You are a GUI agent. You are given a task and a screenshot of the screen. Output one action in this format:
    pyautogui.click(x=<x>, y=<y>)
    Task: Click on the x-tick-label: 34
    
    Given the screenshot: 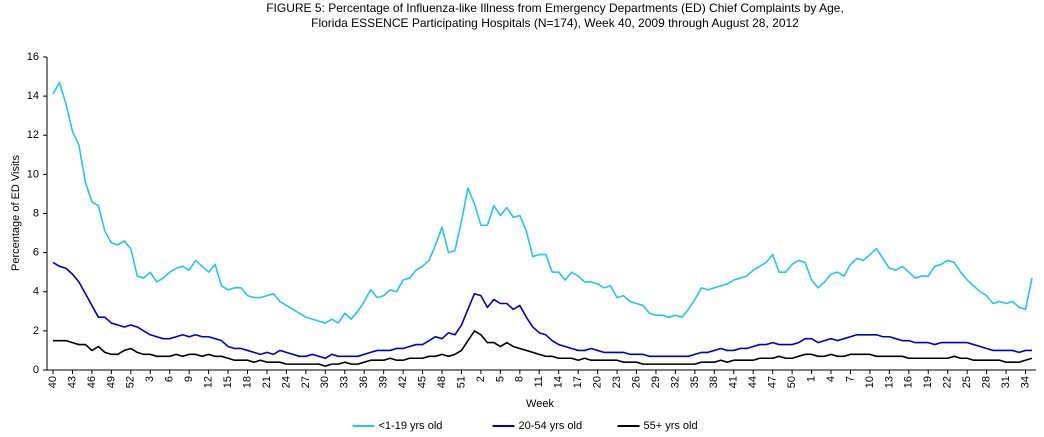 What is the action you would take?
    pyautogui.click(x=1025, y=382)
    